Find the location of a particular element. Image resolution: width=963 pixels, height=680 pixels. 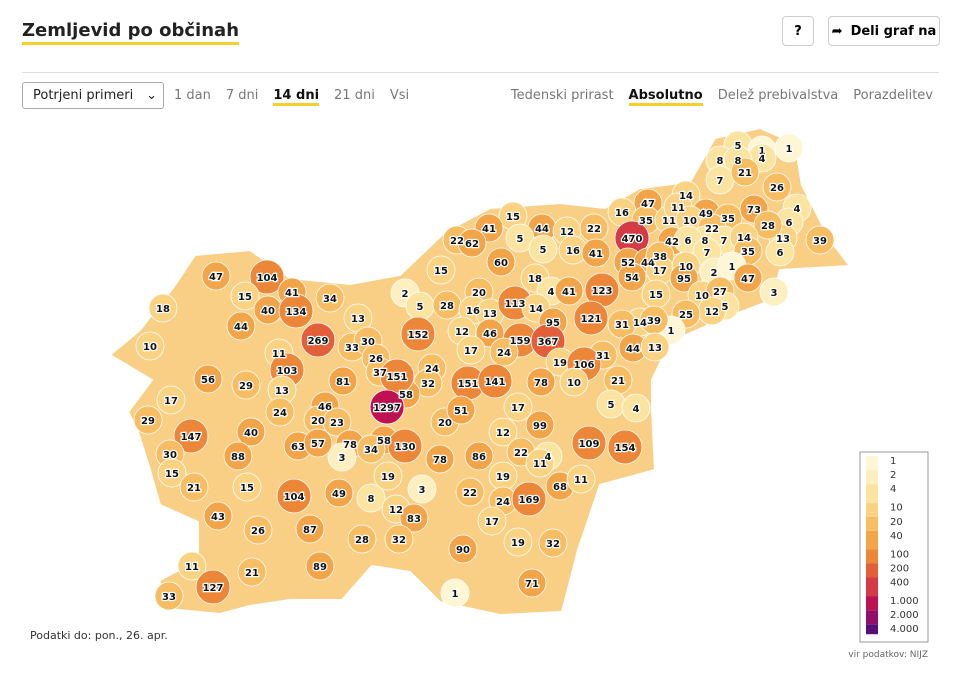

municipality-label: 5 is located at coordinates (520, 239).